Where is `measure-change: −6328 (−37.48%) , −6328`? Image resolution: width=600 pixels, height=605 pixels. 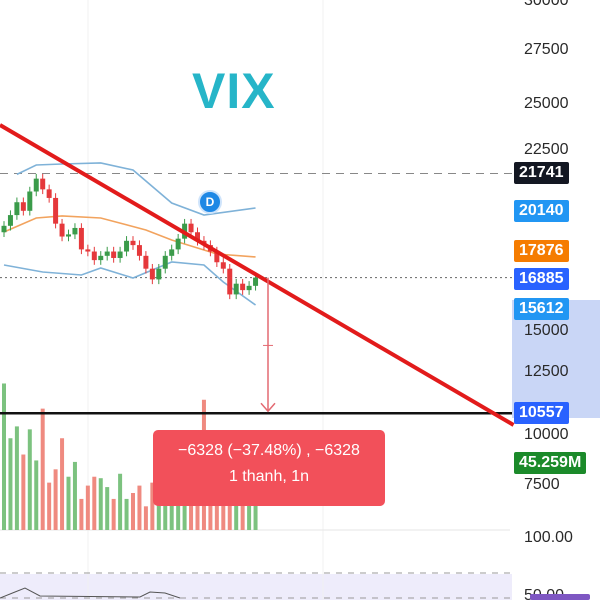
measure-change: −6328 (−37.48%) , −6328 is located at coordinates (269, 450).